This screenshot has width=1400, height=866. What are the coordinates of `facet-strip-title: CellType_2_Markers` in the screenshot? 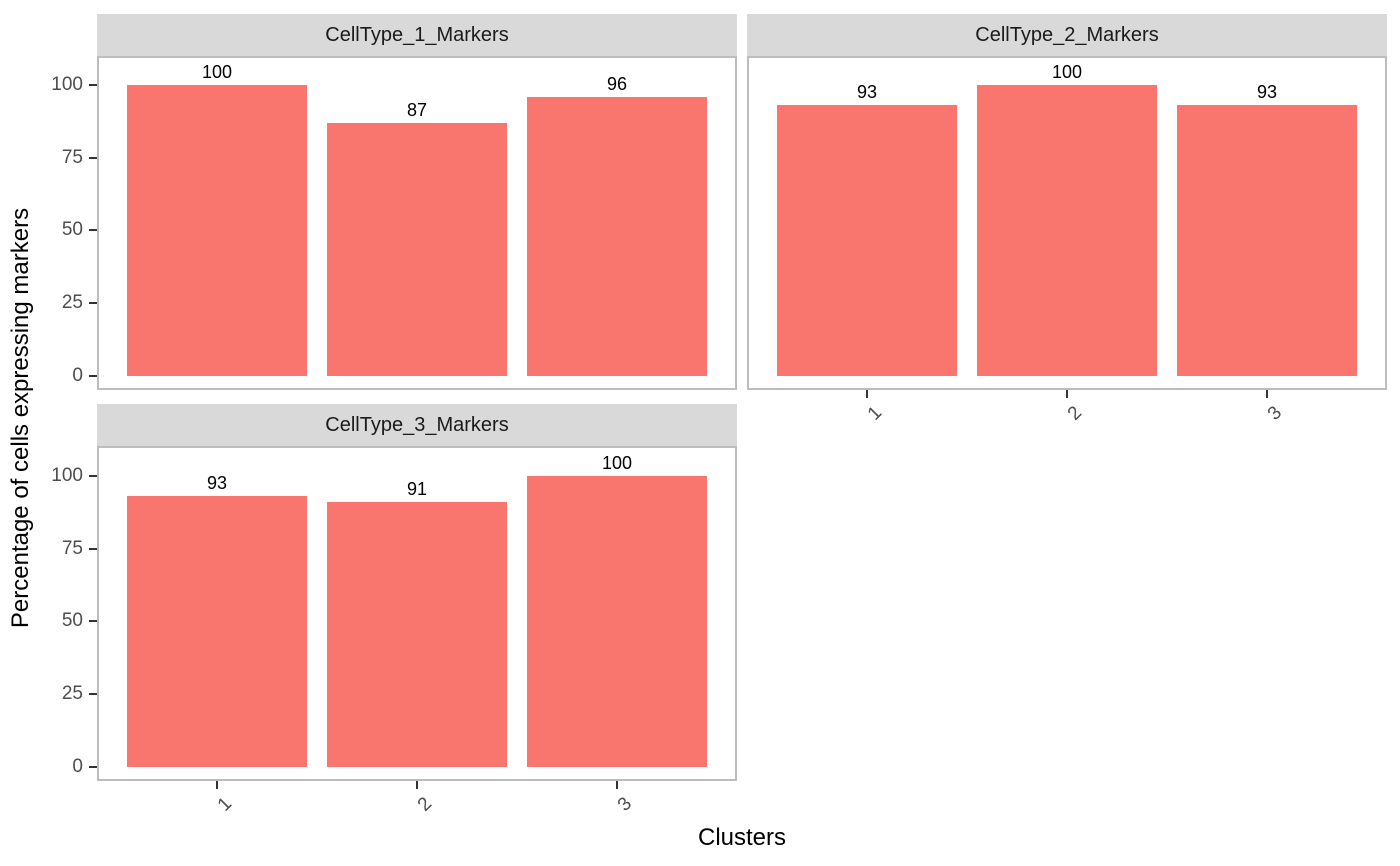 It's located at (1067, 34).